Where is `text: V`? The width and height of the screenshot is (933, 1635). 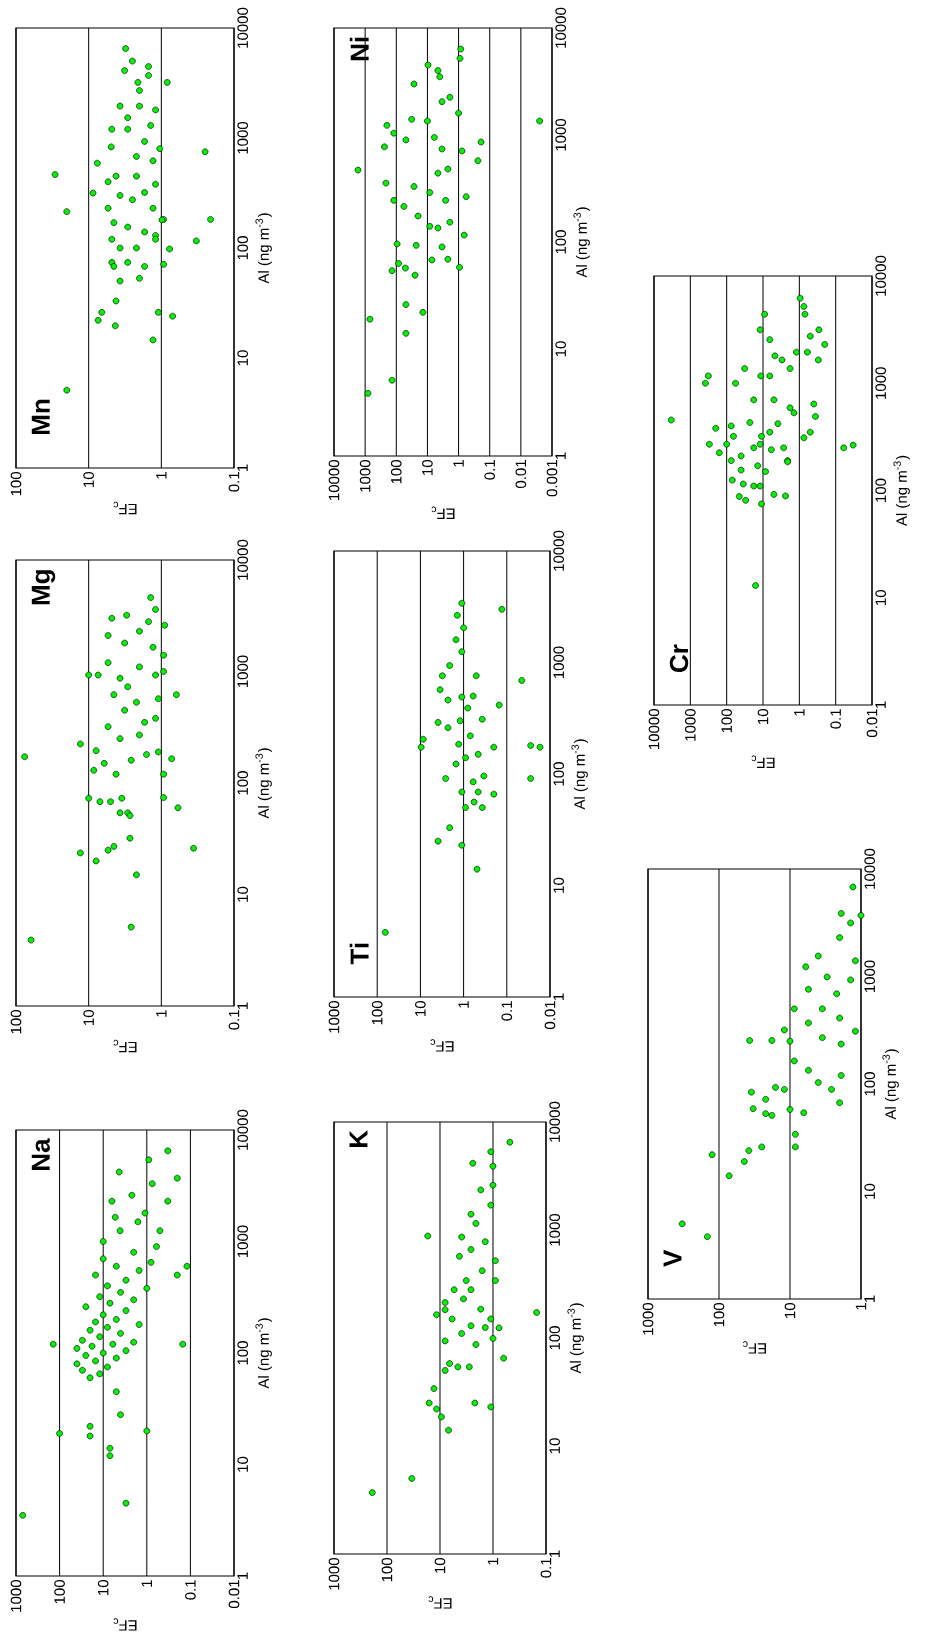 text: V is located at coordinates (672, 1258).